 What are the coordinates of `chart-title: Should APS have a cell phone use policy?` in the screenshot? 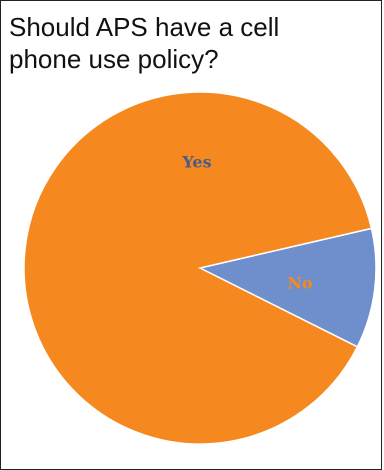 It's located at (144, 43).